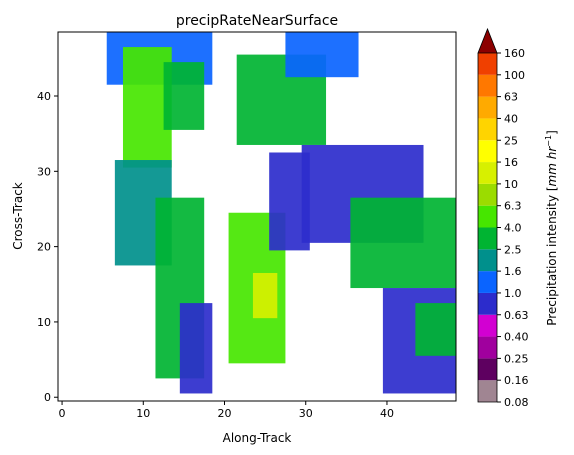  I want to click on colorbar-tick-label: 25, so click(511, 140).